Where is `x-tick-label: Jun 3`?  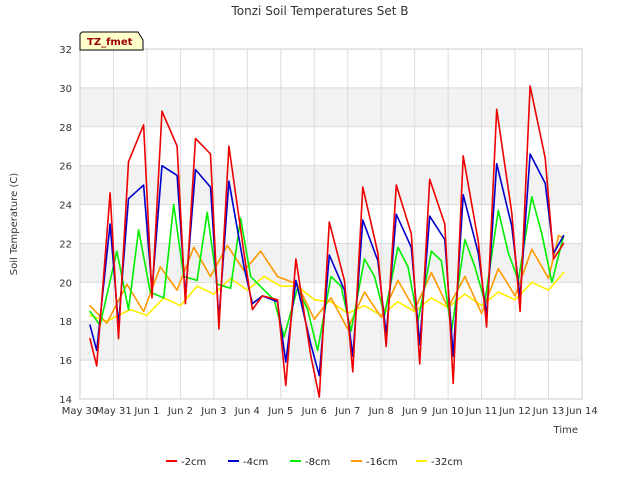 x-tick-label: Jun 3 is located at coordinates (213, 411).